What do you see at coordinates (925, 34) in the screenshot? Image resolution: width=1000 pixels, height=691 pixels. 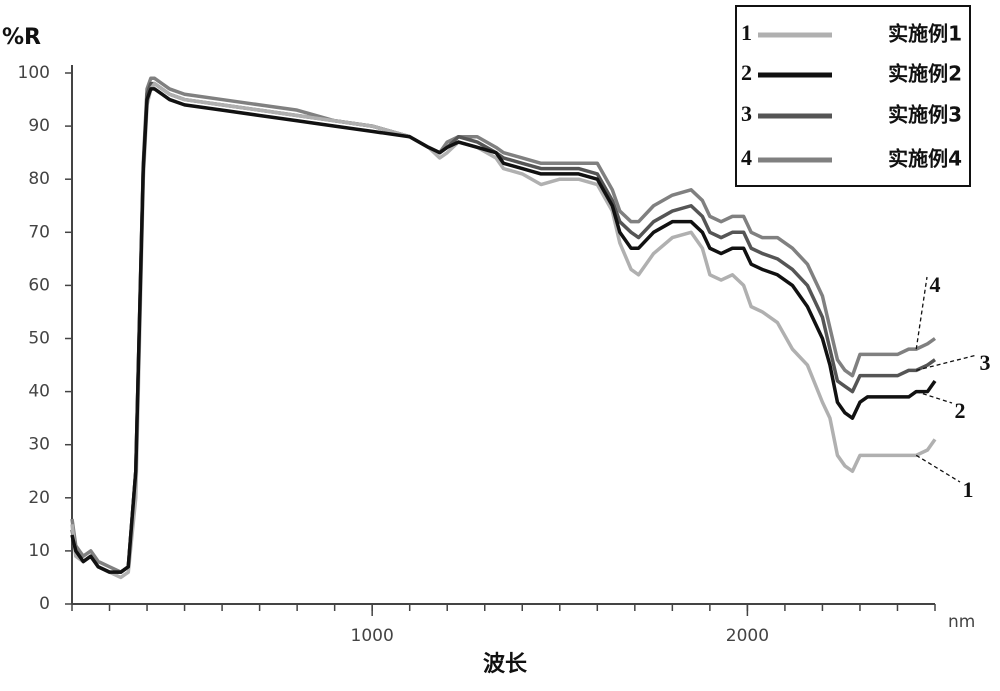 I see `legend-label: 实施例1` at bounding box center [925, 34].